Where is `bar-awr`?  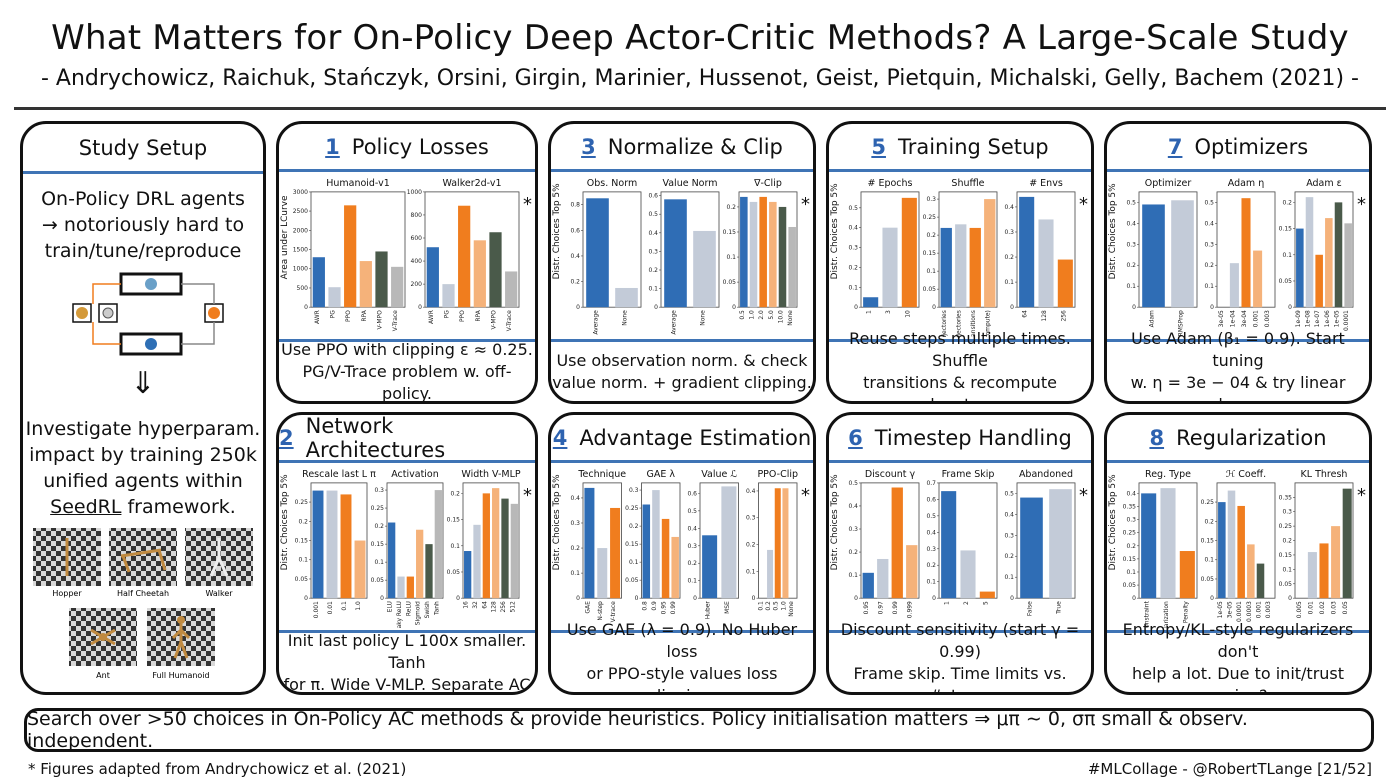
bar-awr is located at coordinates (318, 282).